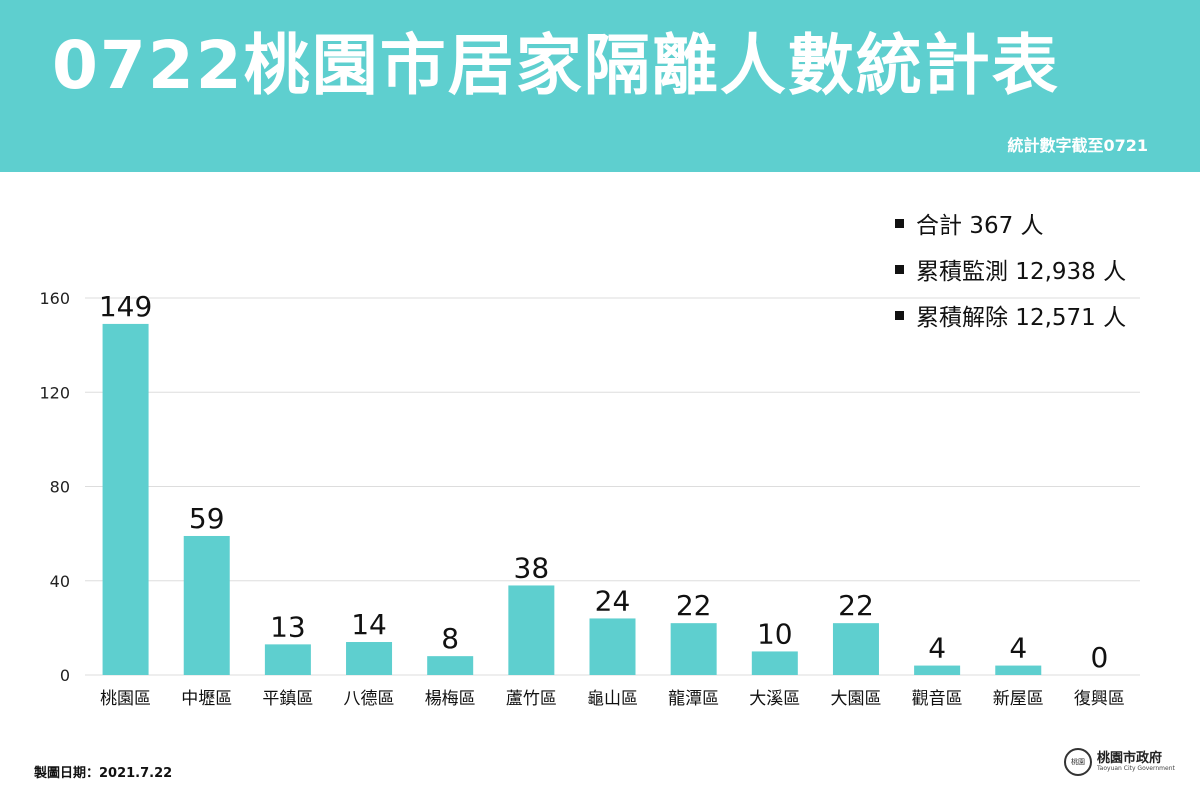  I want to click on bar-value-label: 24, so click(613, 600).